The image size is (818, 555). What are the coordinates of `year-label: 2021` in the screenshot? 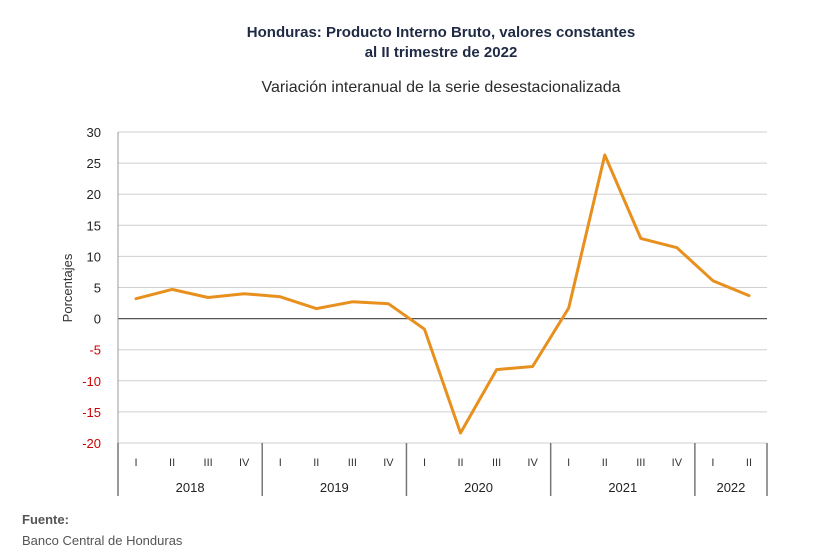 It's located at (622, 487).